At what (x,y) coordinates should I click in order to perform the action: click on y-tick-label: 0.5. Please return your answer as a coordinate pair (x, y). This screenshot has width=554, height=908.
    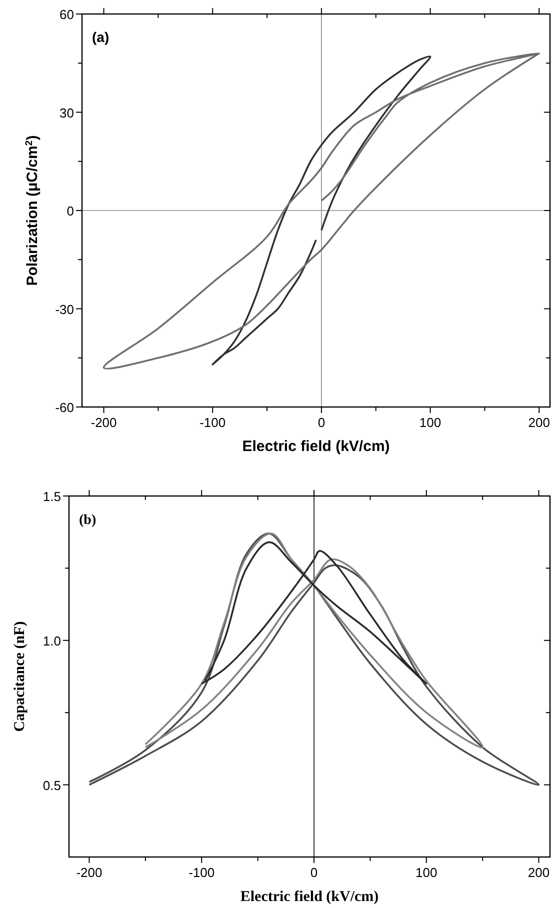
    Looking at the image, I should click on (51, 785).